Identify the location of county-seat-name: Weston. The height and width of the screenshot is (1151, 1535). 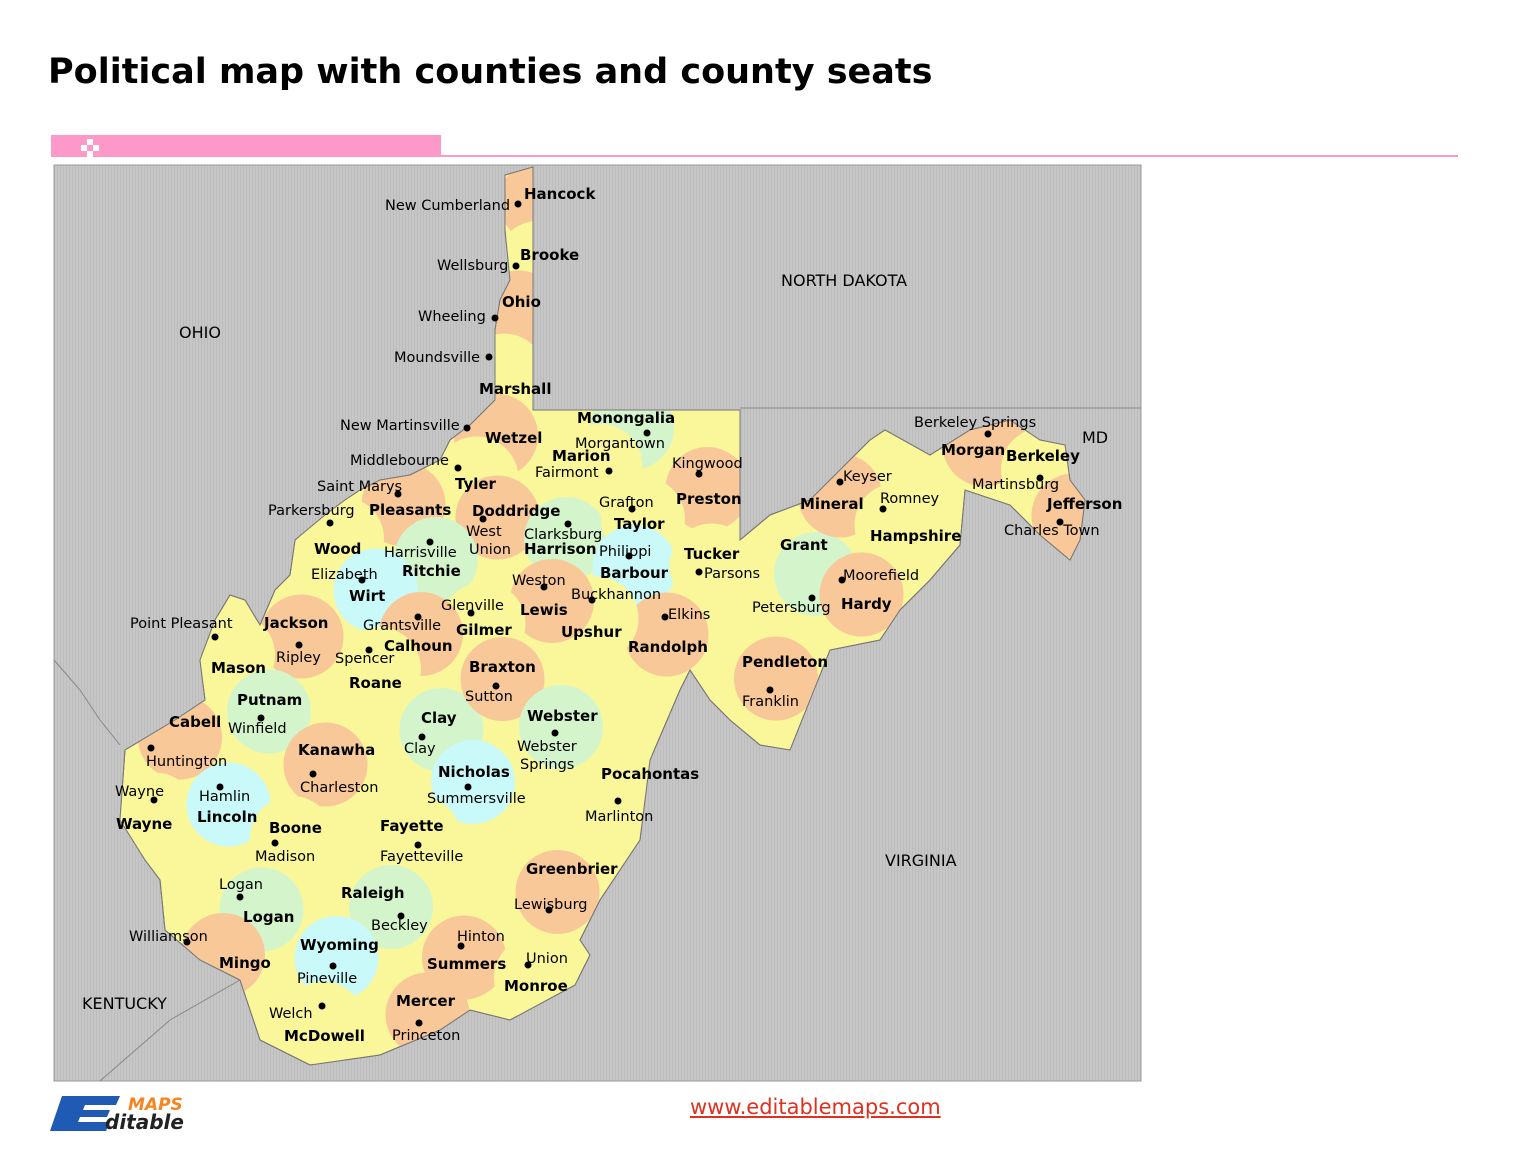
(539, 581).